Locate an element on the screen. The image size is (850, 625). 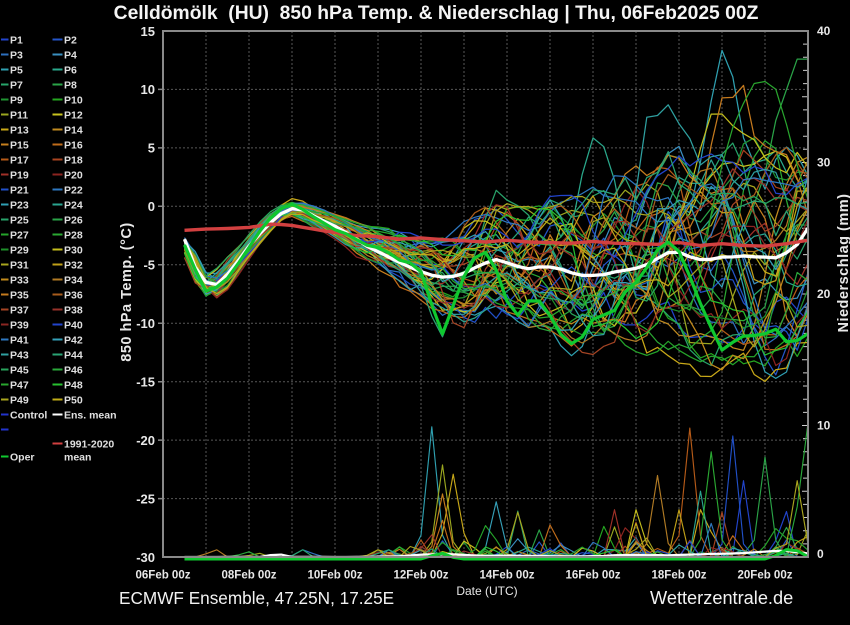
svg-text: P4 is located at coordinates (70, 56).